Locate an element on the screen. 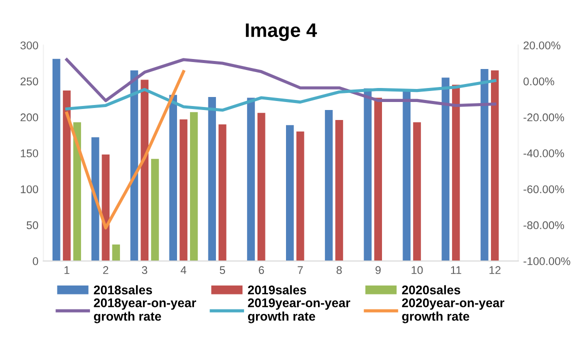  y2-tick-label: -40.00% is located at coordinates (544, 153).